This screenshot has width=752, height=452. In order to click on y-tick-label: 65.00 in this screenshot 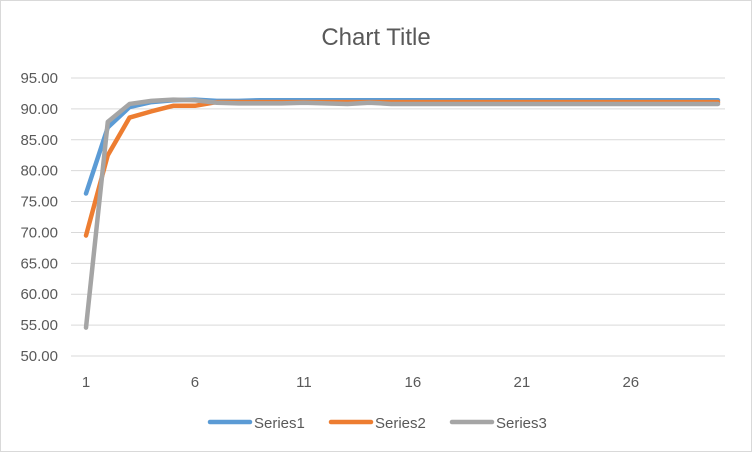, I will do `click(39, 263)`.